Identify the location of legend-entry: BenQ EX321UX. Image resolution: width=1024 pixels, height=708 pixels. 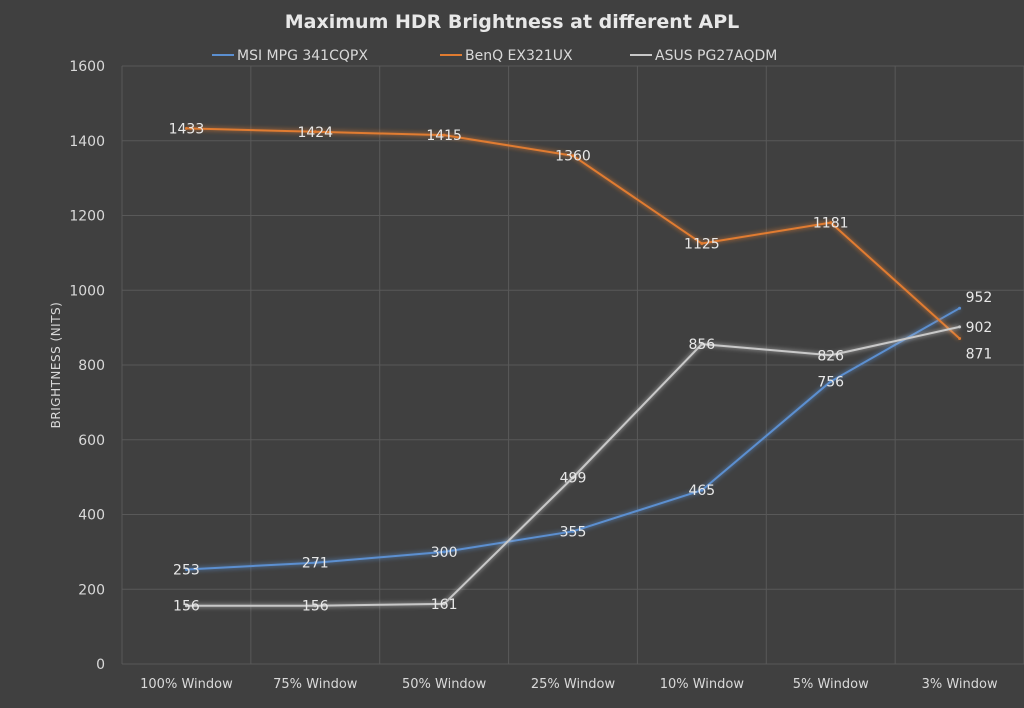
(519, 56).